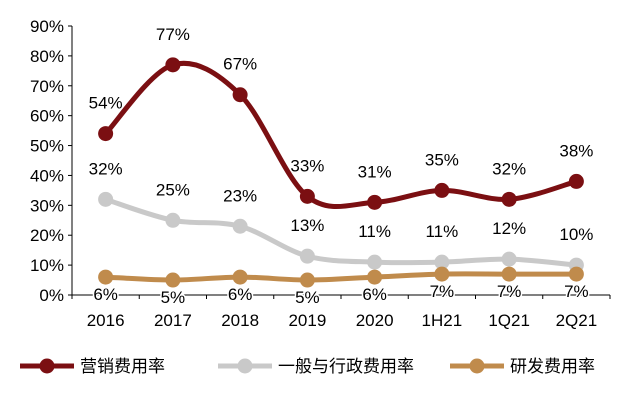  Describe the element at coordinates (577, 320) in the screenshot. I see `x-tick-label: 2Q21` at that location.